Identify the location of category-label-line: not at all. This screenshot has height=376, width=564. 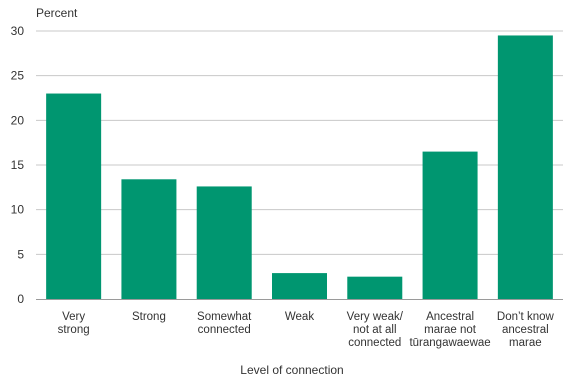
(374, 330).